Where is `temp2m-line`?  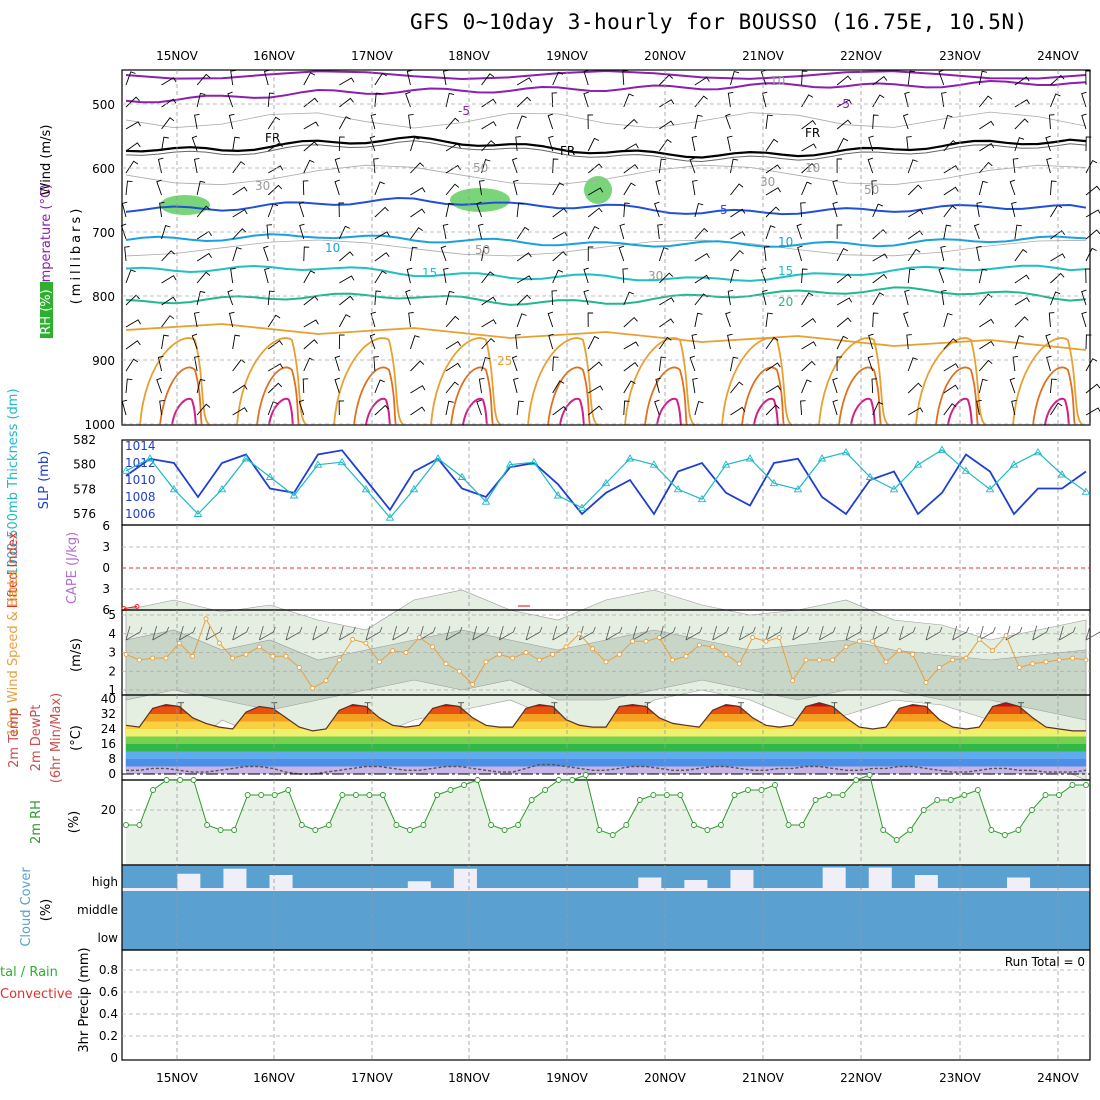
temp2m-line is located at coordinates (605, 717).